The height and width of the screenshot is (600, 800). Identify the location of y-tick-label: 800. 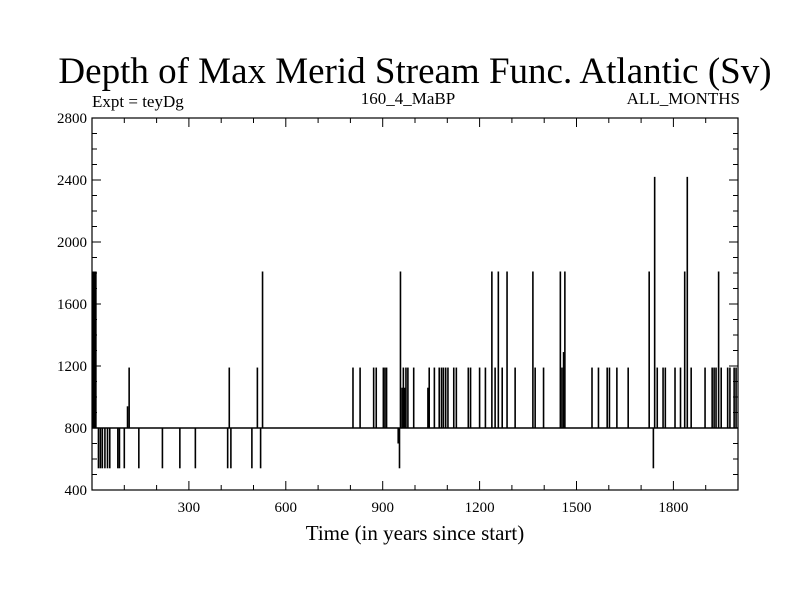
(76, 429).